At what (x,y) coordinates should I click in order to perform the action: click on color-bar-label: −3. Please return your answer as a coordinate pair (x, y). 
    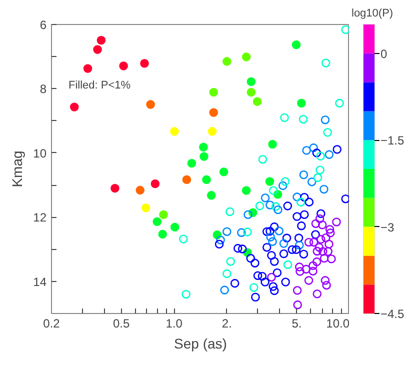
    Looking at the image, I should click on (387, 227).